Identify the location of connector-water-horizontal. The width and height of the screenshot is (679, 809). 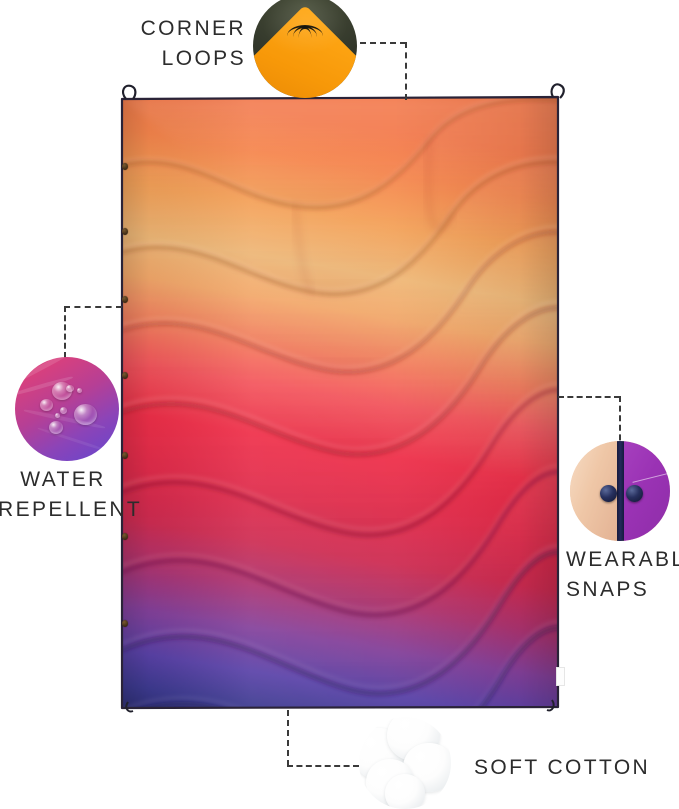
(93, 307).